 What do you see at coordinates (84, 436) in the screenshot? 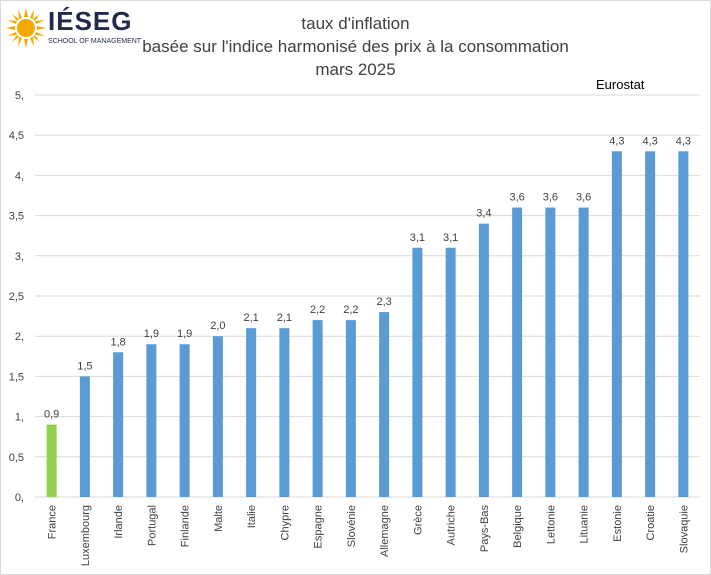
I see `bar-luxembourg` at bounding box center [84, 436].